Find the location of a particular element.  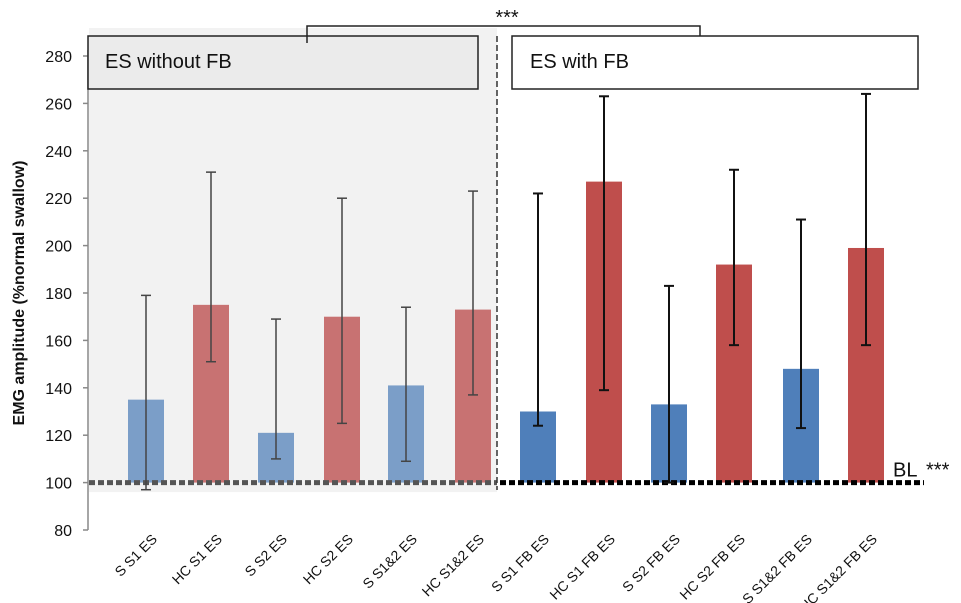

y-tick-label: 100 is located at coordinates (58, 484).